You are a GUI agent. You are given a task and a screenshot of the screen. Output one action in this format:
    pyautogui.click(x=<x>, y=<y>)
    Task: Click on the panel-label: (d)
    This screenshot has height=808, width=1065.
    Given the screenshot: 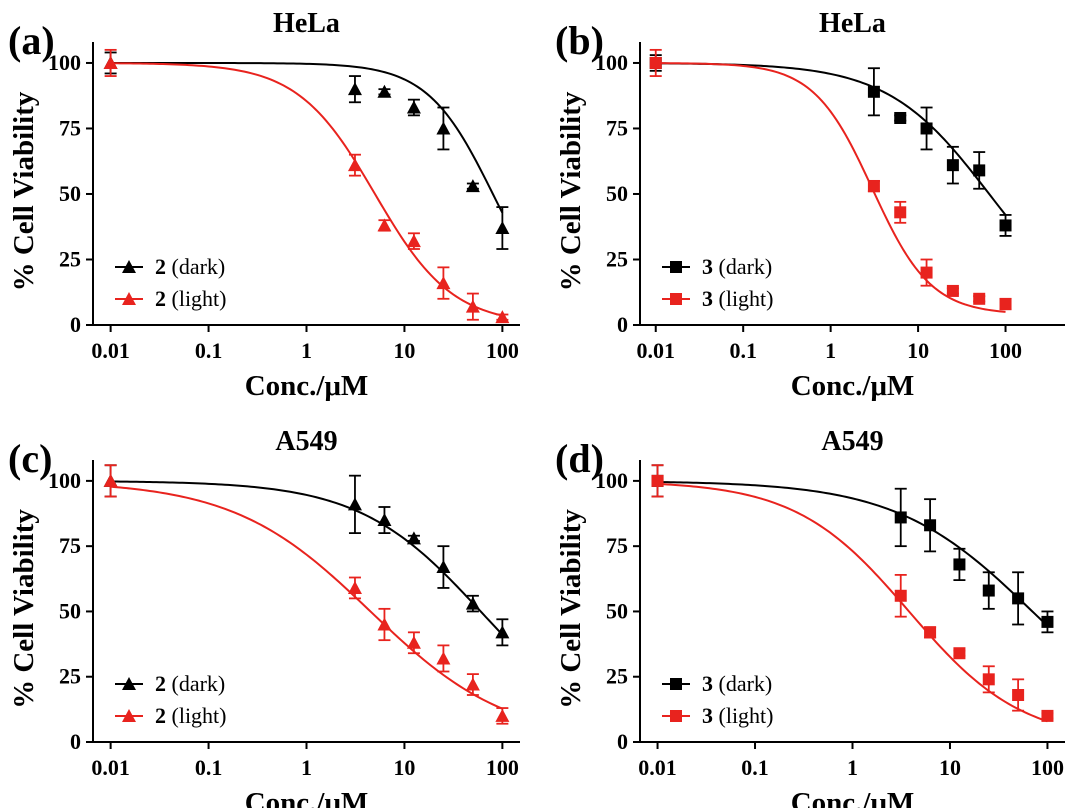 What is the action you would take?
    pyautogui.click(x=579, y=458)
    